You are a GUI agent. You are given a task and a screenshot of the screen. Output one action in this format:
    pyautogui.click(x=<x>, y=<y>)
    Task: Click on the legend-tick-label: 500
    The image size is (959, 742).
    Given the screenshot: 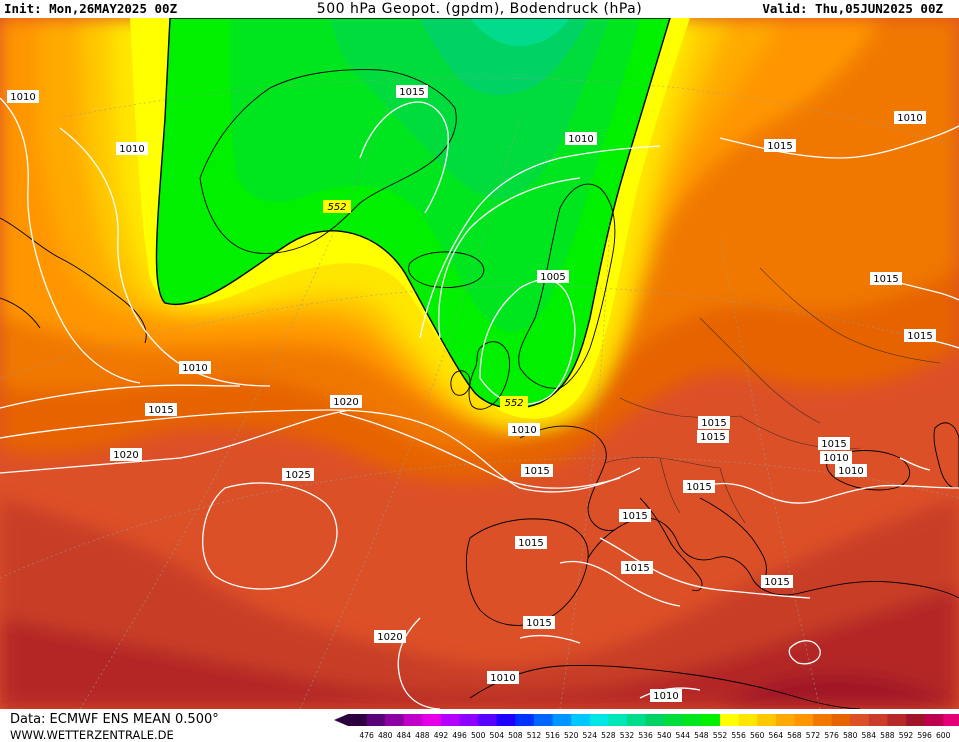 What is the action you would take?
    pyautogui.click(x=478, y=735)
    